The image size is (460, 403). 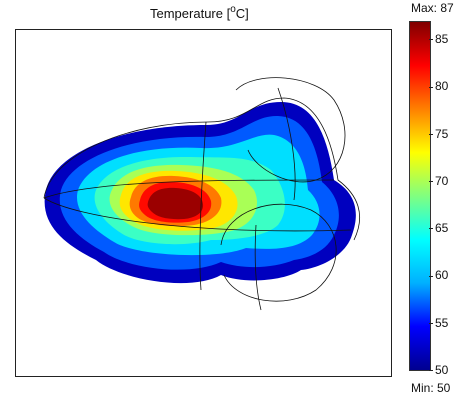 What do you see at coordinates (431, 388) in the screenshot?
I see `colorbar-min-label: Min: 50` at bounding box center [431, 388].